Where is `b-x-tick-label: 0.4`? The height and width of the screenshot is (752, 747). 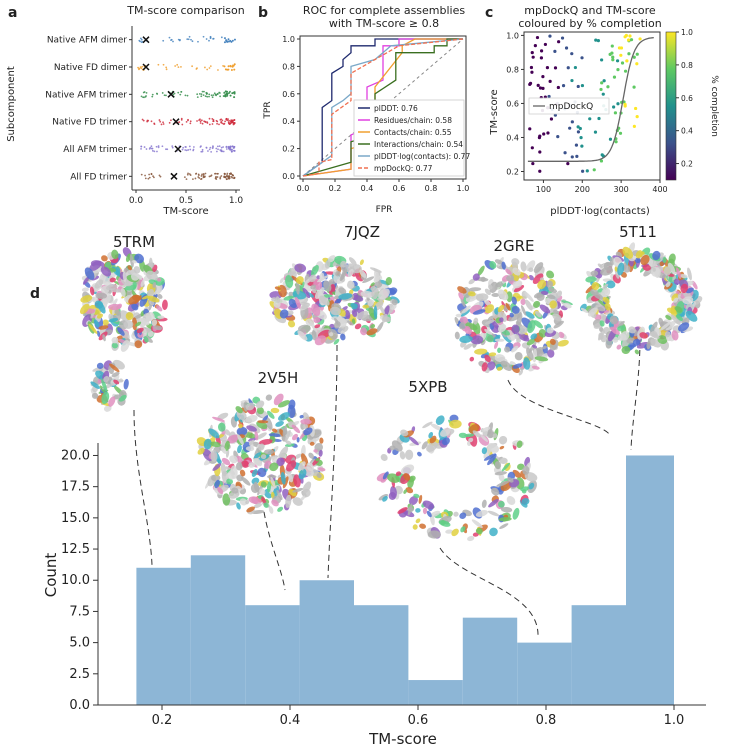 b-x-tick-label: 0.4 is located at coordinates (367, 188).